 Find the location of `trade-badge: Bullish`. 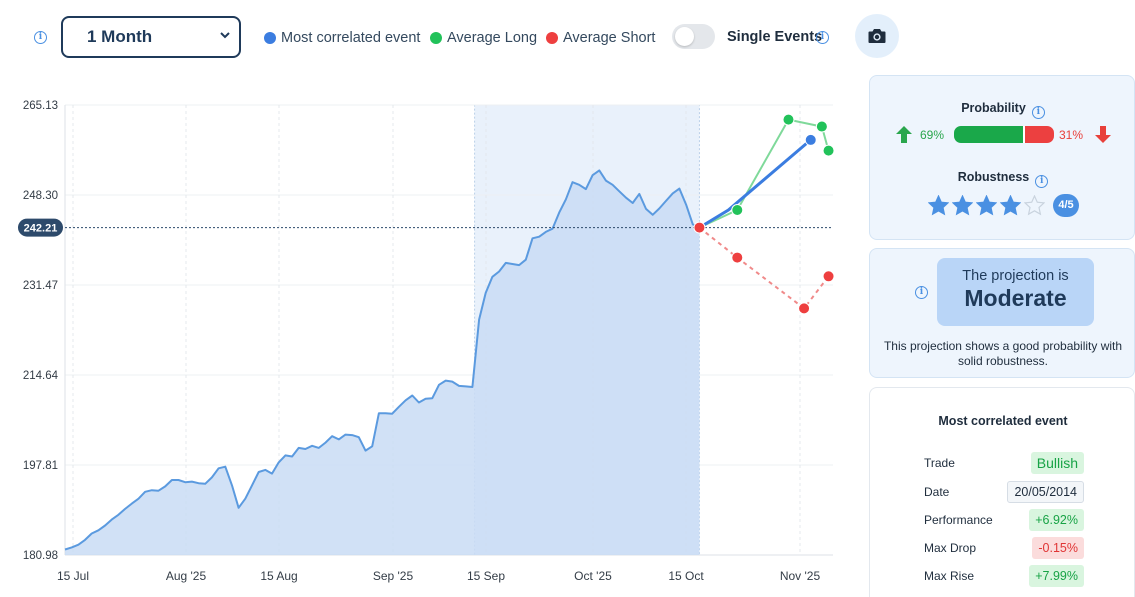

trade-badge: Bullish is located at coordinates (1057, 463).